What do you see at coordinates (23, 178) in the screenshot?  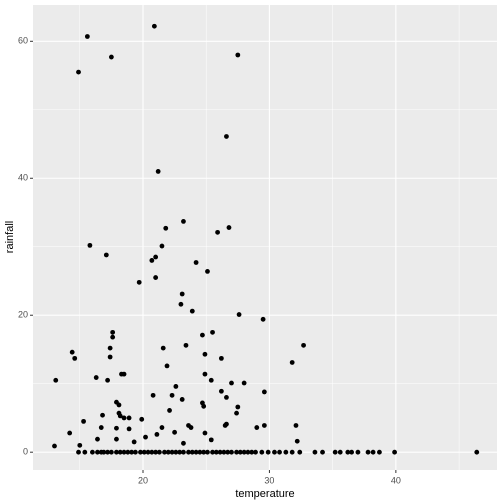 I see `y-tick-label: 40` at bounding box center [23, 178].